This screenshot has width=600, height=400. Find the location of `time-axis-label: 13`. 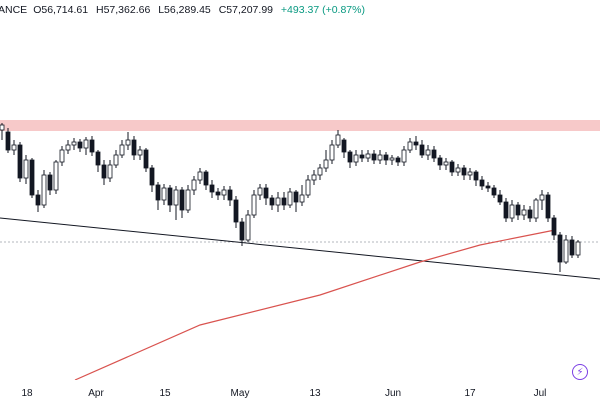

time-axis-label: 13 is located at coordinates (315, 393).